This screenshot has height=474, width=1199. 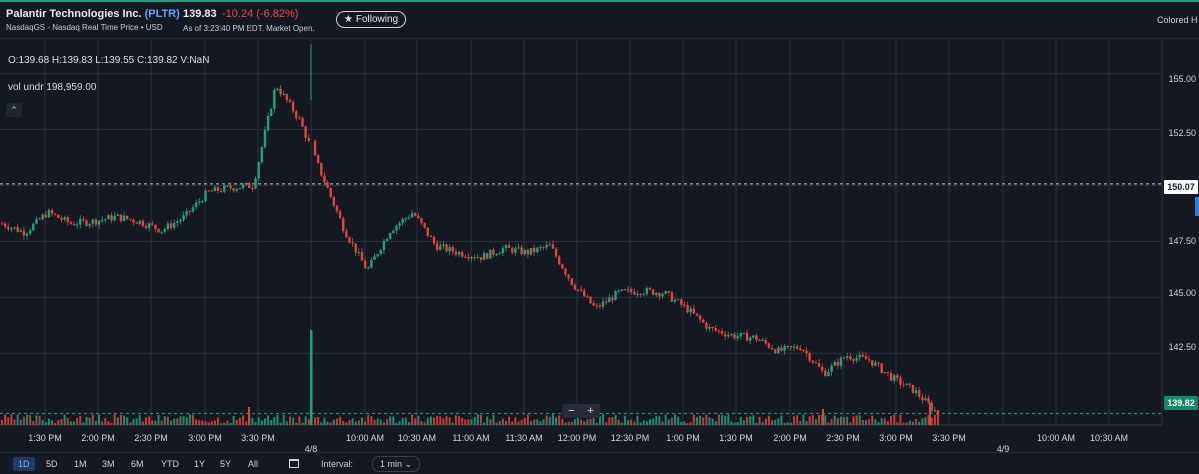 I want to click on following-button: ★ Following, so click(x=371, y=19).